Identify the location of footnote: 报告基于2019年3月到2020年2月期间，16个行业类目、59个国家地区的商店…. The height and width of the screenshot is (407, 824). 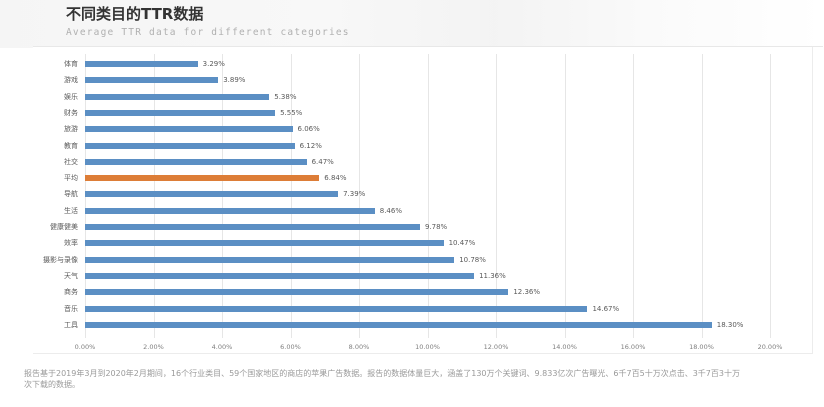
(382, 379).